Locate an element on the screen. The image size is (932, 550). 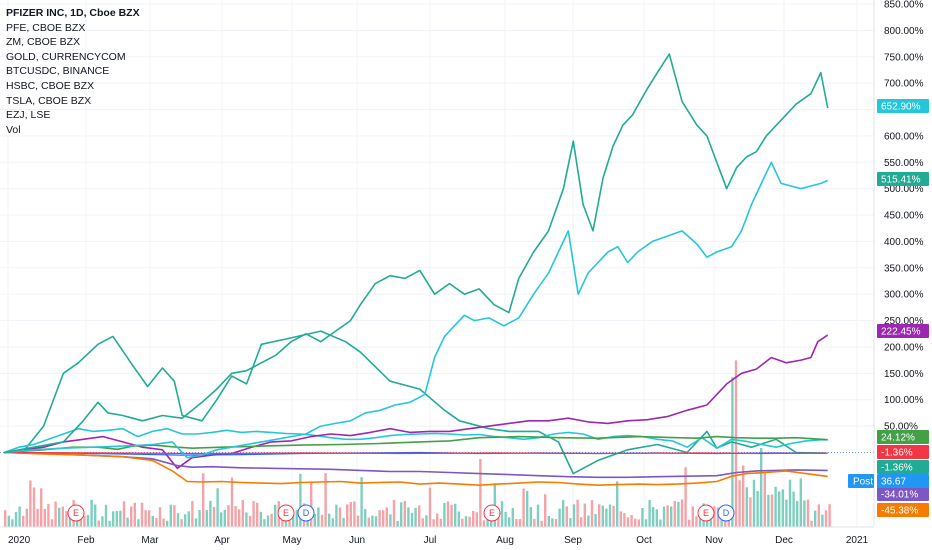
y-tick-label: 100.00% is located at coordinates (904, 400).